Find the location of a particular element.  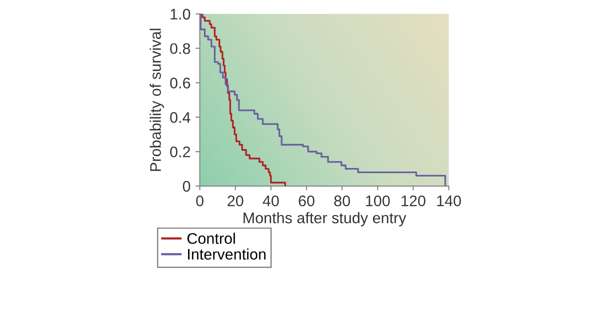

y-tick-label: 0.2 is located at coordinates (180, 152).